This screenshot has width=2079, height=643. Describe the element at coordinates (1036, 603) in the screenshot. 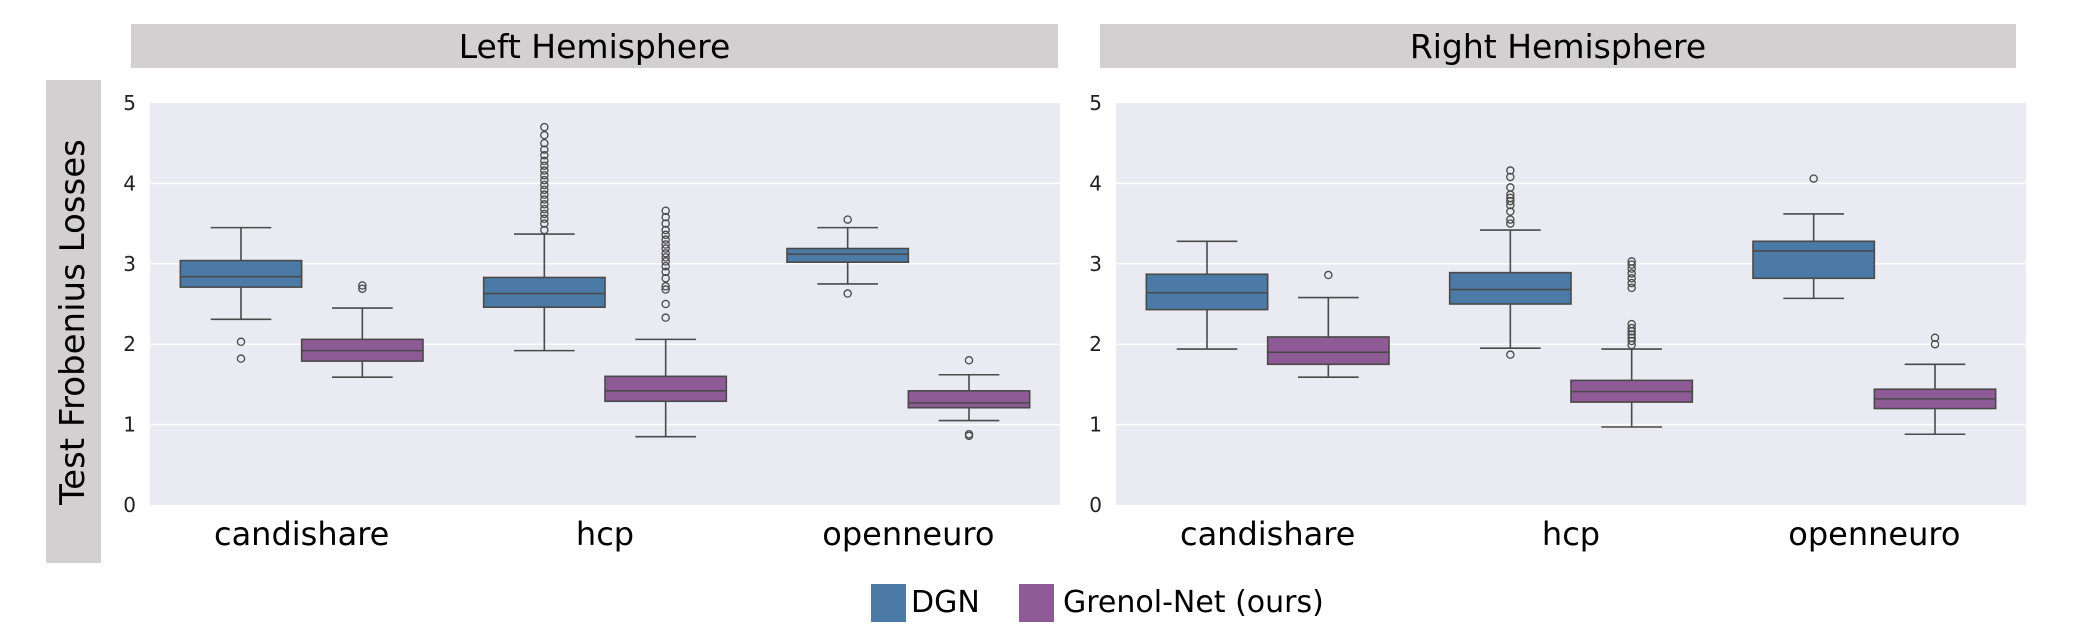

I see `legend-swatch-grenol-net` at that location.